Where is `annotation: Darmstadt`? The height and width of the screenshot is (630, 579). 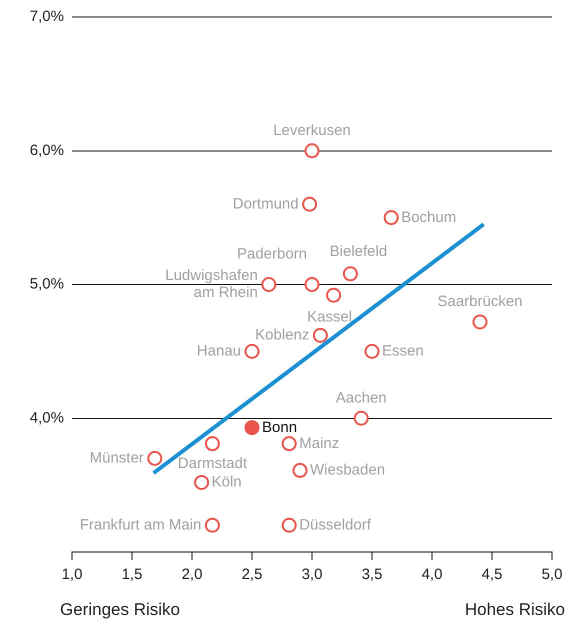
annotation: Darmstadt is located at coordinates (213, 463).